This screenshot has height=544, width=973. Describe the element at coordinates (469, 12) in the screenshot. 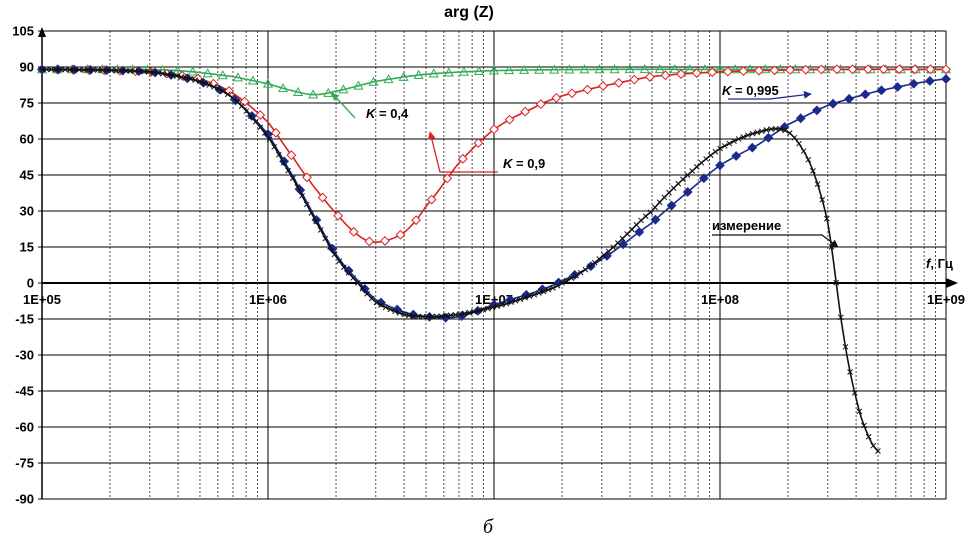

I see `chart-title: arg (Z)` at that location.